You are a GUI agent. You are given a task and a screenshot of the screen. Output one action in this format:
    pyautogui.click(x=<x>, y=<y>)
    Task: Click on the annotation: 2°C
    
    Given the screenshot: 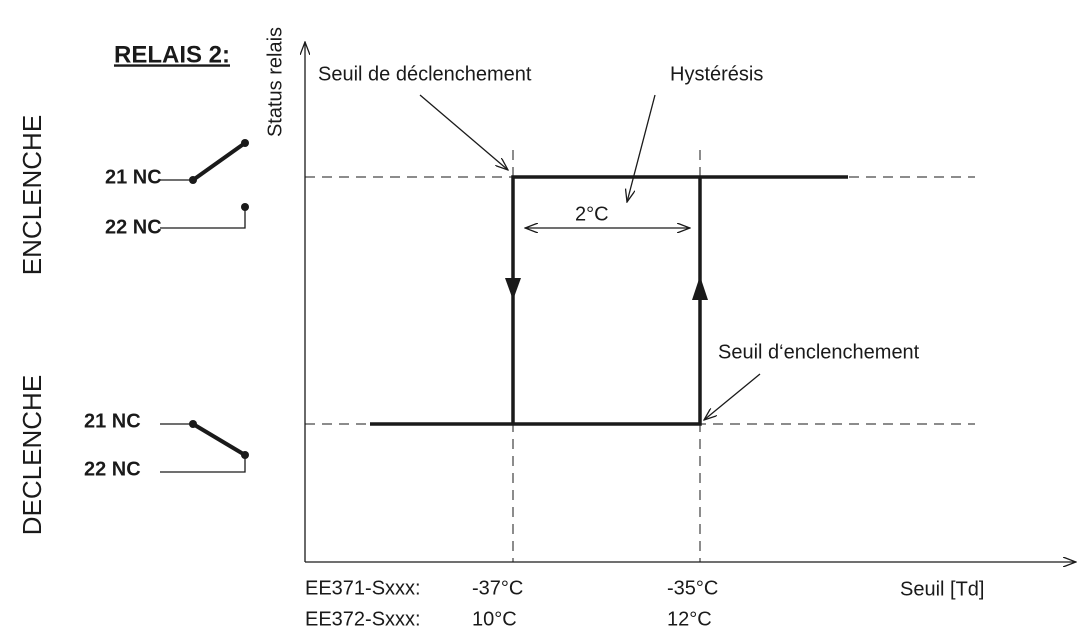 What is the action you would take?
    pyautogui.click(x=592, y=214)
    